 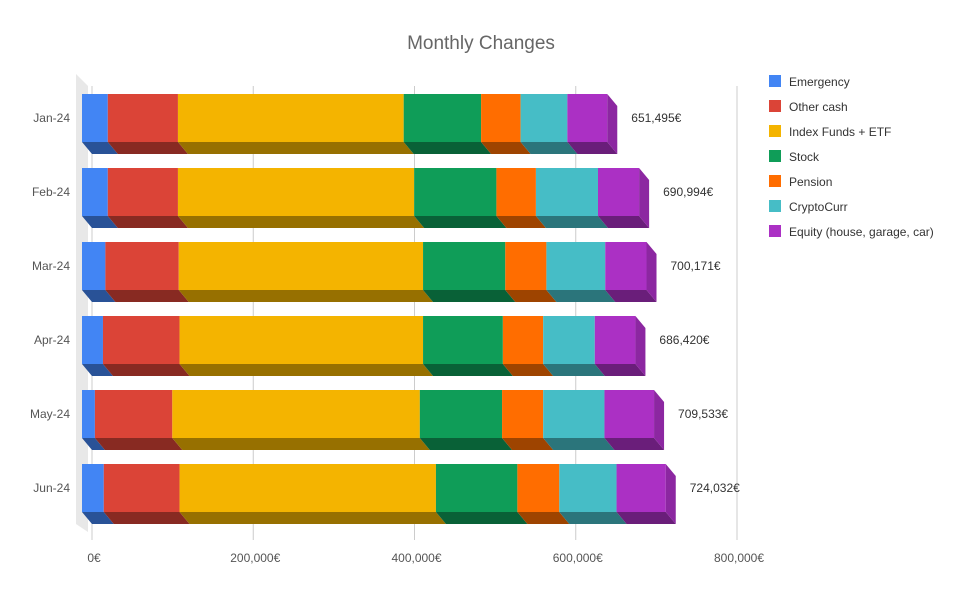 What do you see at coordinates (416, 558) in the screenshot?
I see `x-tick-label: 400,000€` at bounding box center [416, 558].